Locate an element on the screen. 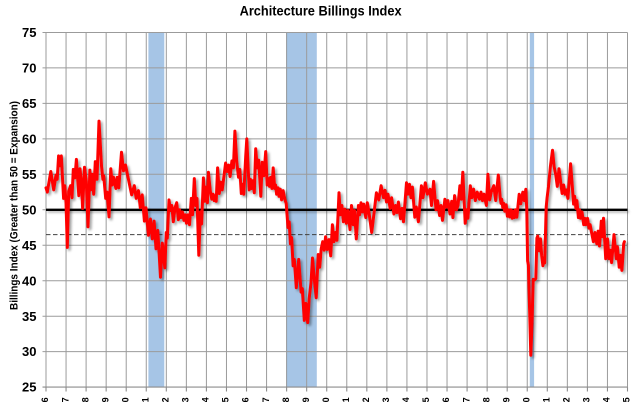 The width and height of the screenshot is (640, 402). svg-text: Jan-15 is located at coordinates (426, 399).